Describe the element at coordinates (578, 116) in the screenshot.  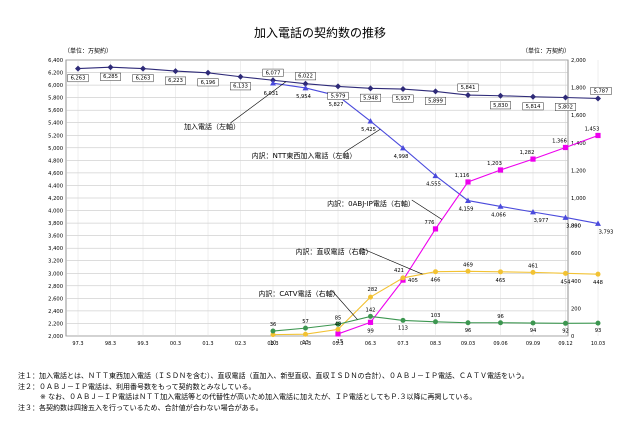
I see `right-axis-tick-label: 1,600` at that location.